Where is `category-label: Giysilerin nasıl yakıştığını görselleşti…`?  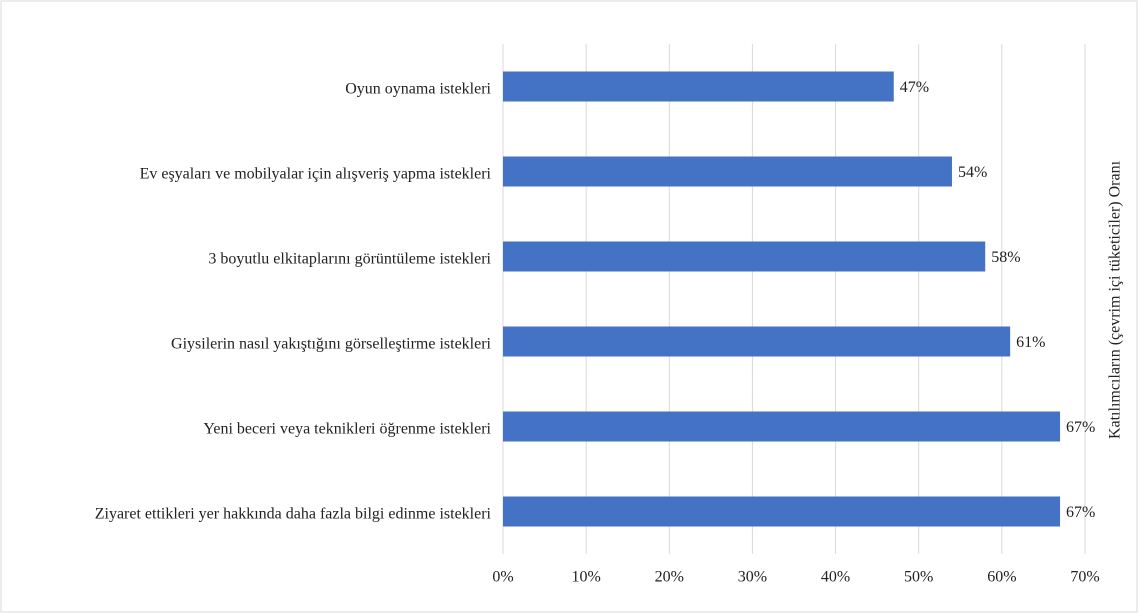 category-label: Giysilerin nasıl yakıştığını görselleşti… is located at coordinates (331, 343).